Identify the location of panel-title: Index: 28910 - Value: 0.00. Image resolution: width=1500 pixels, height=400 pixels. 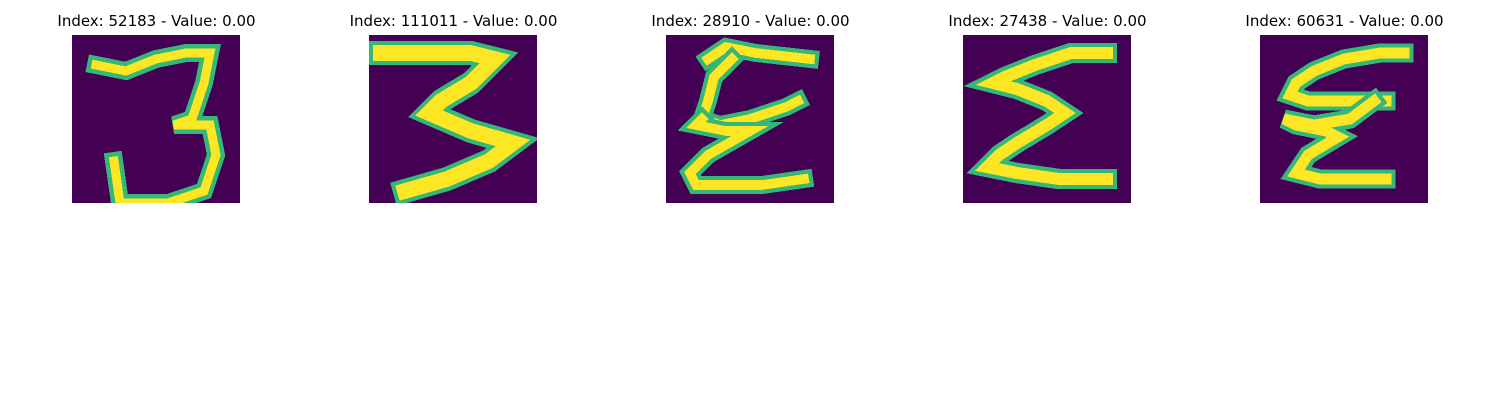
(750, 21).